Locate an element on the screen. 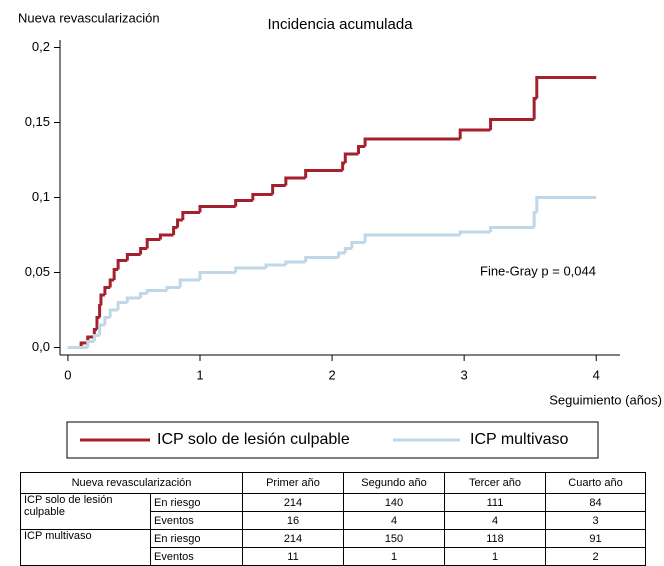 The height and width of the screenshot is (566, 664). x-tick-label: 0 is located at coordinates (67, 374).